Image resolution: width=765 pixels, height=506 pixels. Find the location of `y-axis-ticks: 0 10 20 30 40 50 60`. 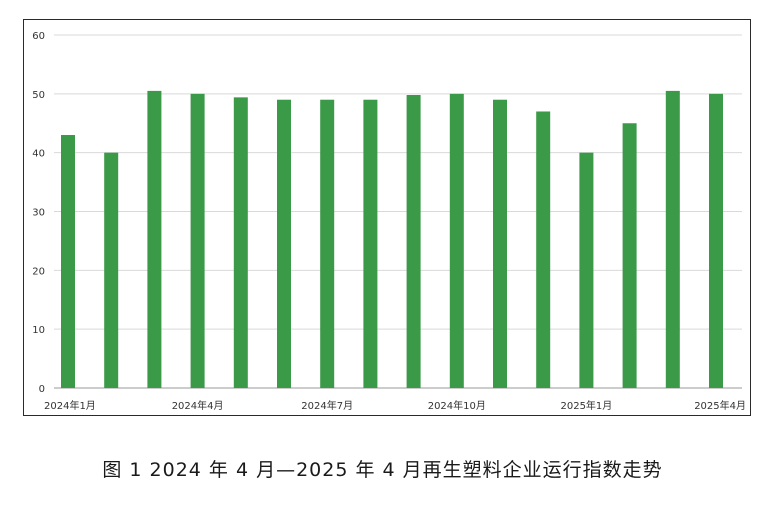

y-axis-ticks: 0 10 20 30 40 50 60 is located at coordinates (38, 213).